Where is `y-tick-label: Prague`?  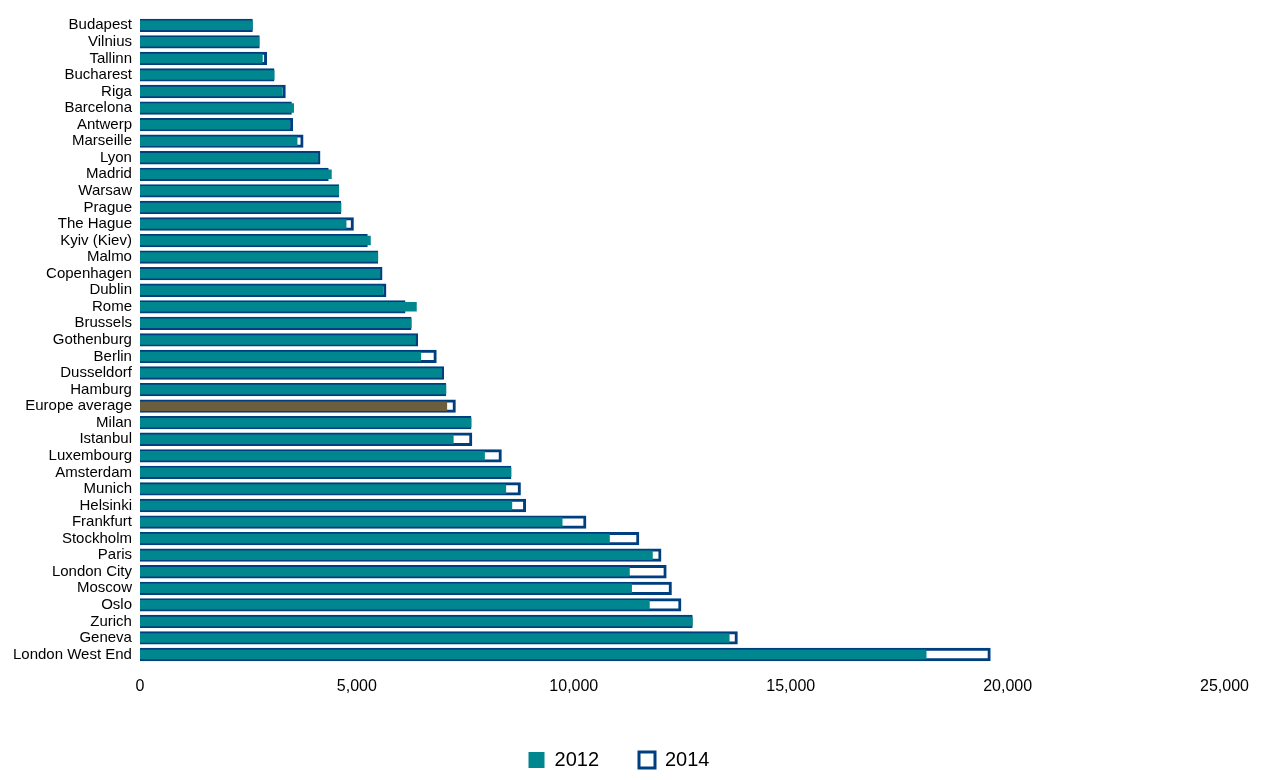
y-tick-label: Prague is located at coordinates (107, 206).